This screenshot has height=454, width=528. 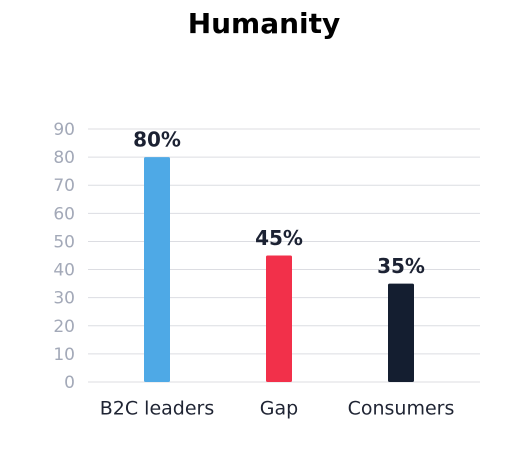 What do you see at coordinates (64, 130) in the screenshot?
I see `y-tick-label: 90` at bounding box center [64, 130].